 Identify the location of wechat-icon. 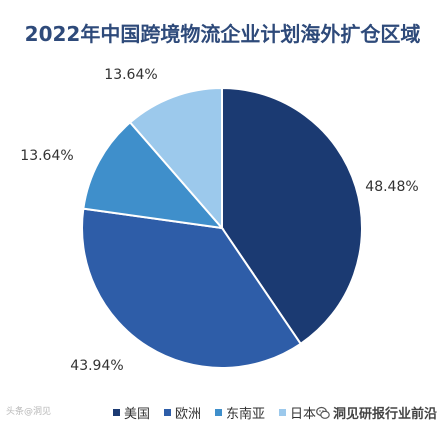
(323, 412).